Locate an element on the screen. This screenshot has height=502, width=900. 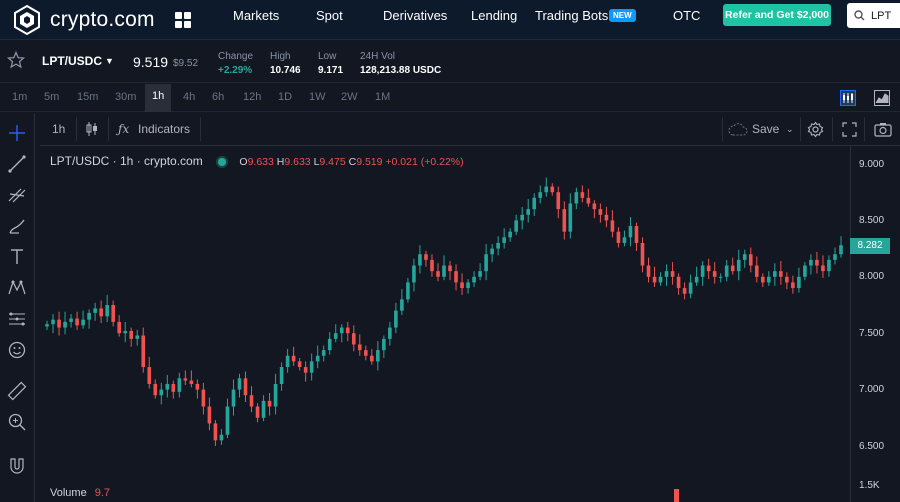
text-tool-icon is located at coordinates (17, 257).